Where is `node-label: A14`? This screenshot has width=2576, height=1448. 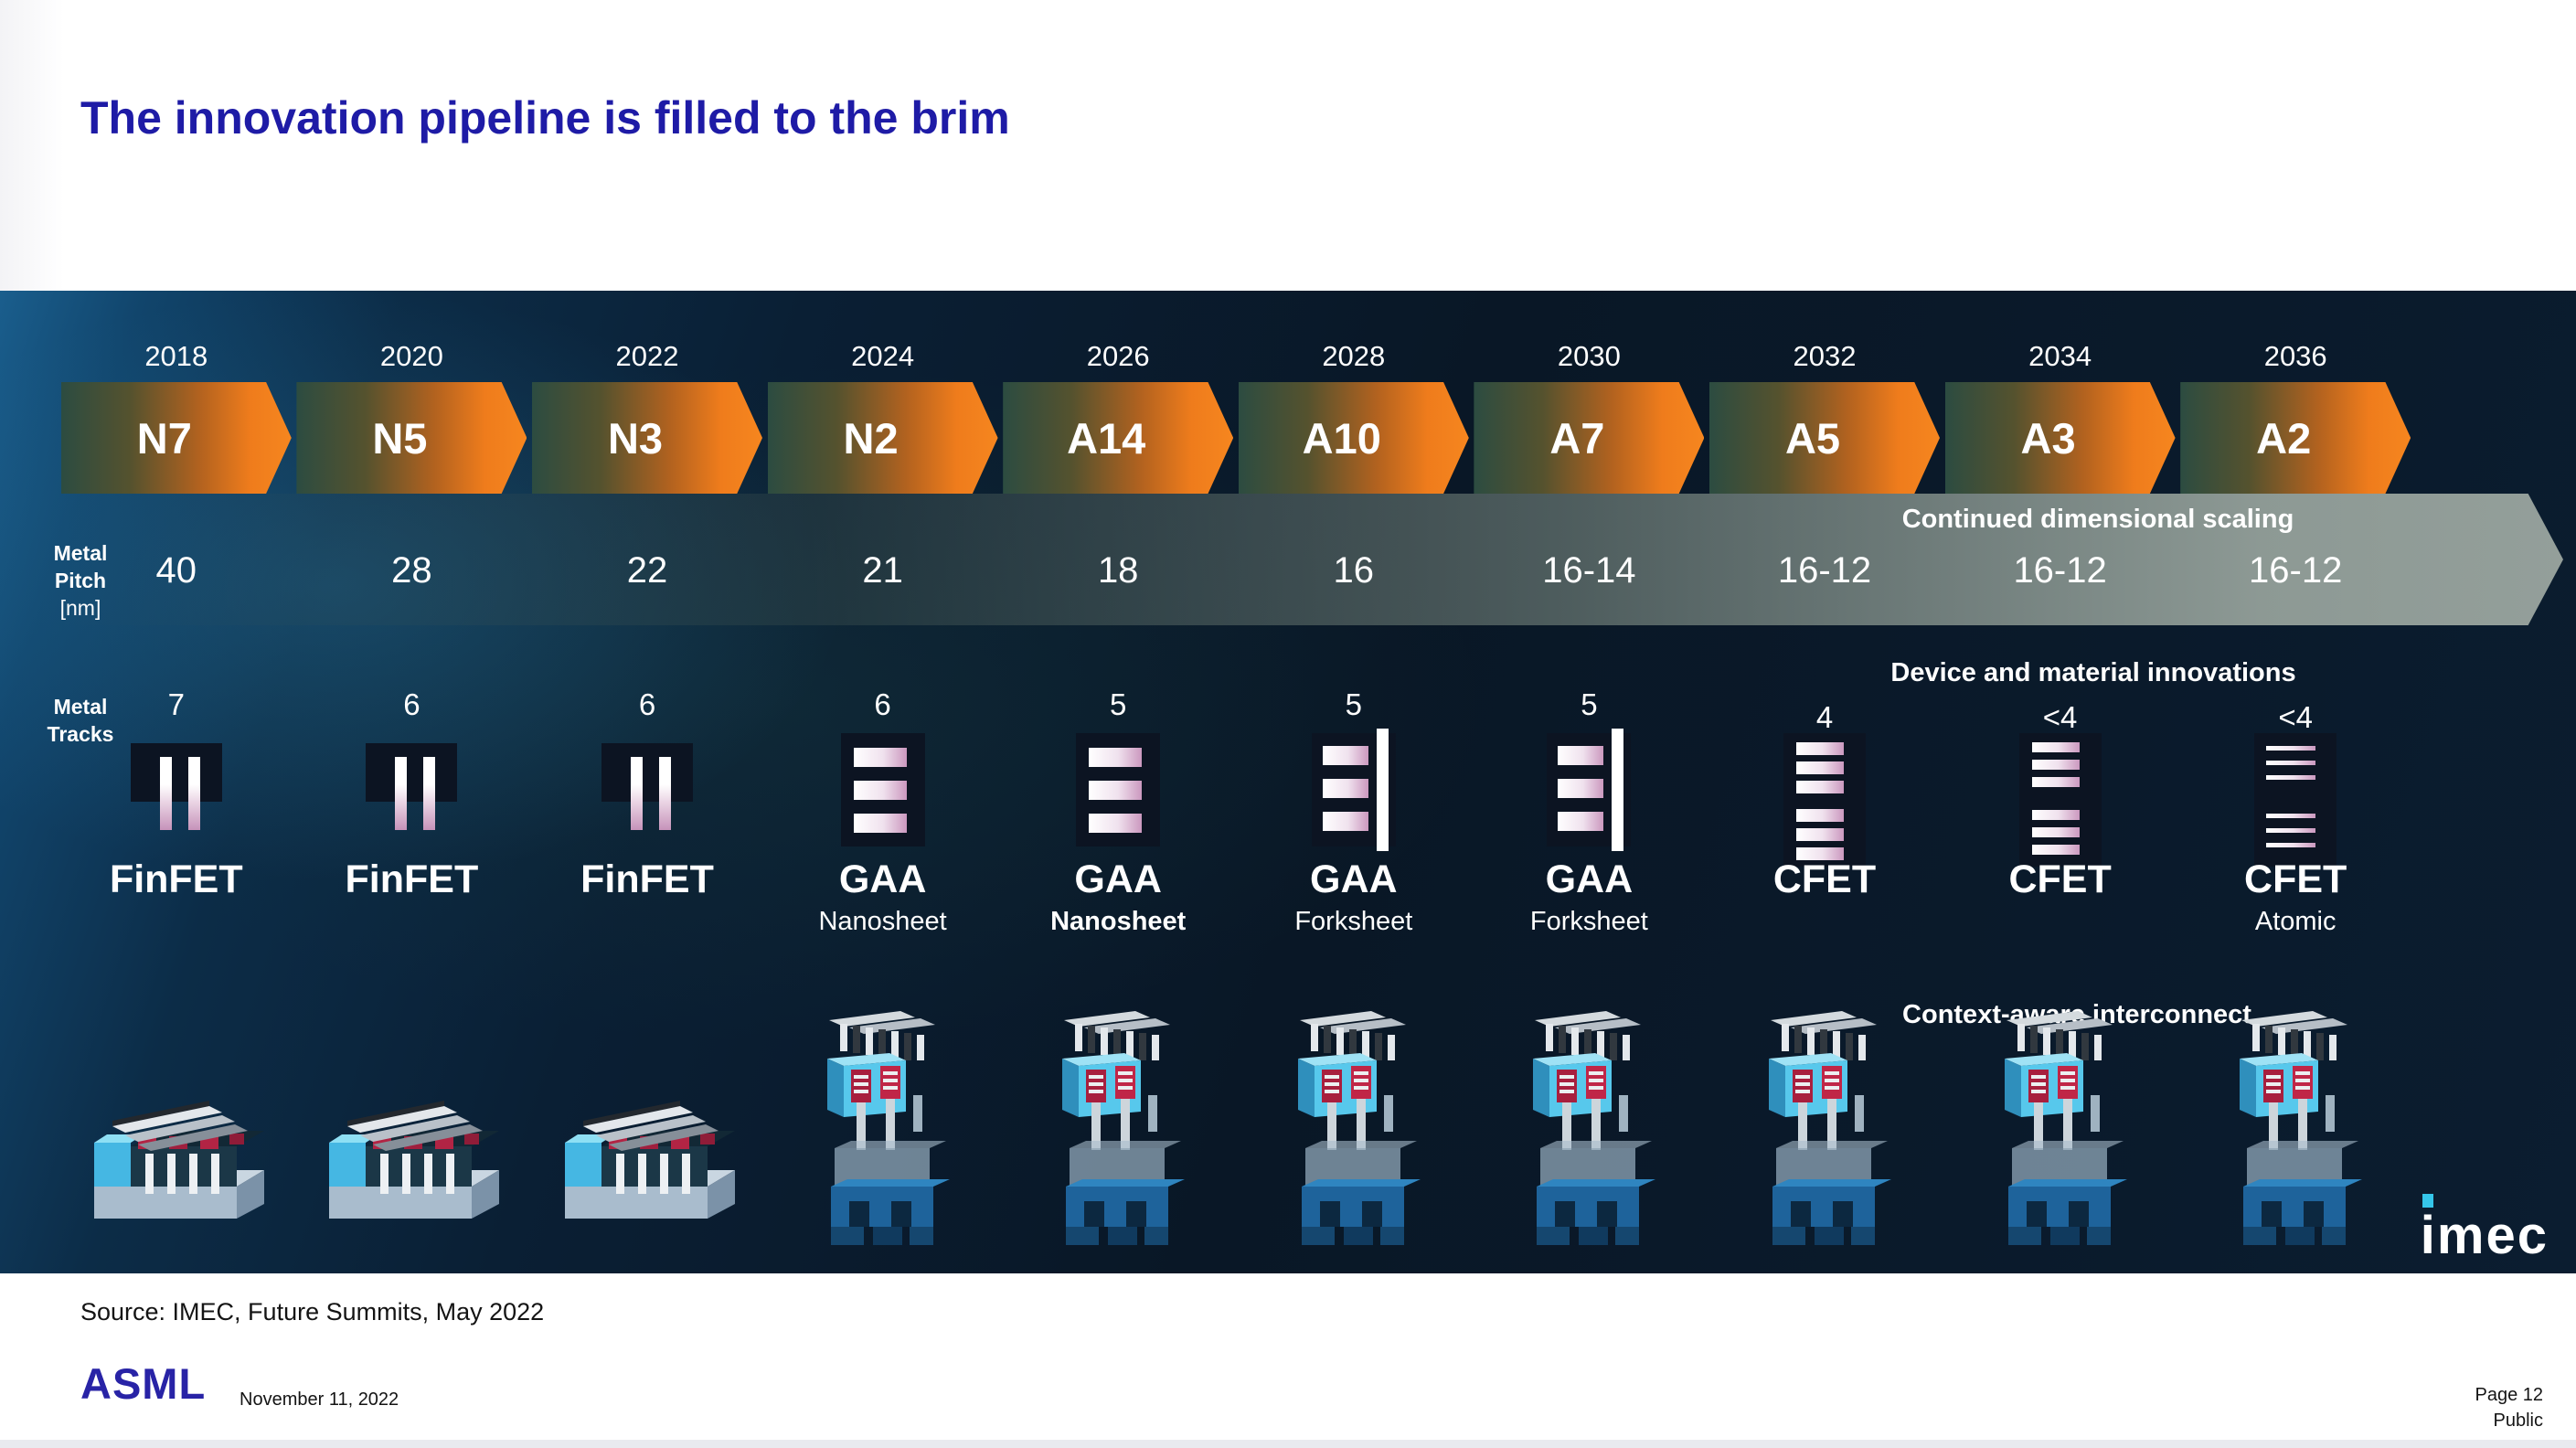 node-label: A14 is located at coordinates (1106, 438).